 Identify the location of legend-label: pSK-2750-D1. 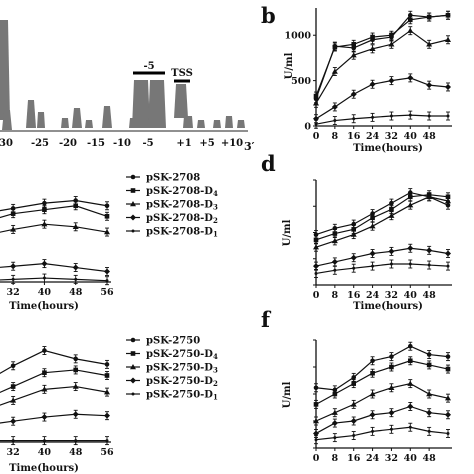
(182, 396).